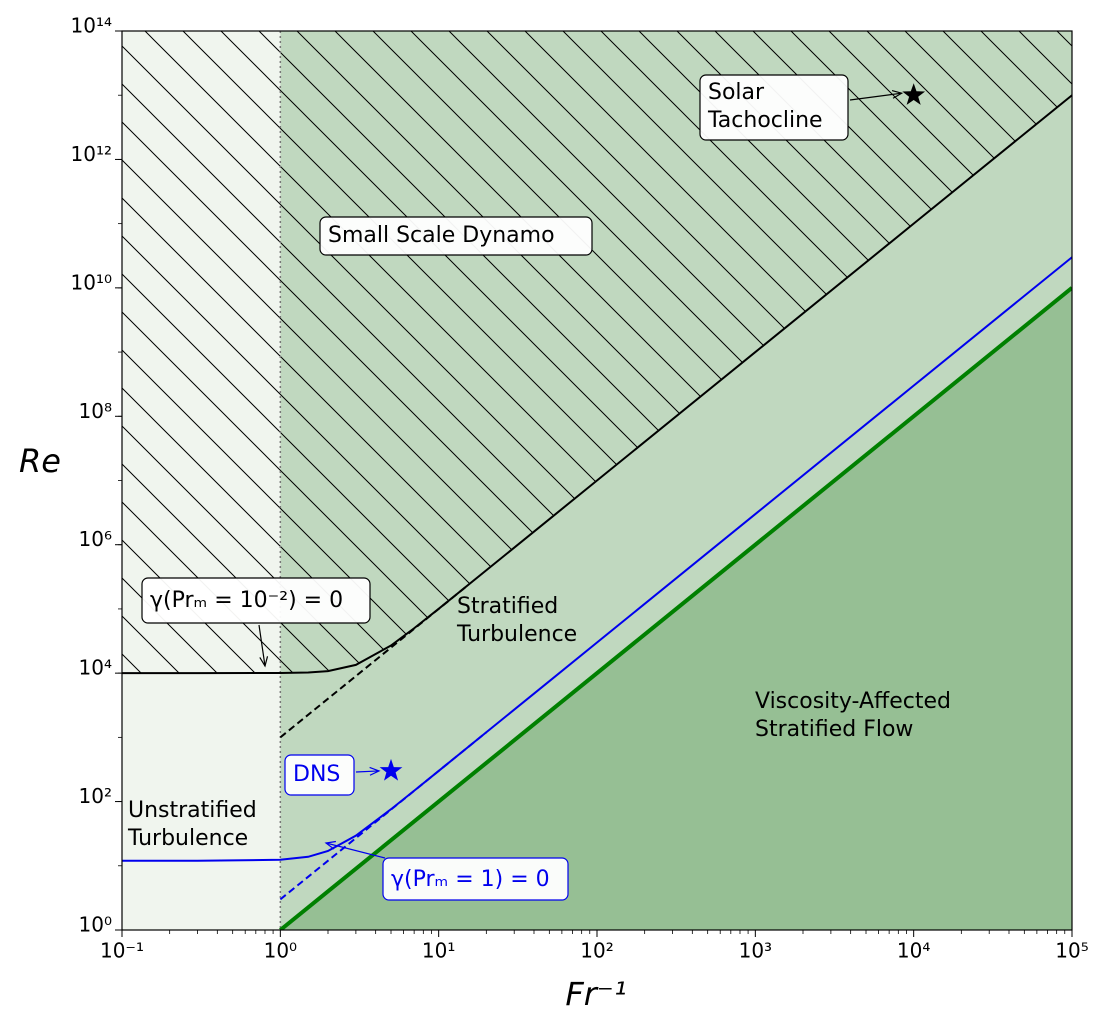 The image size is (1105, 1023). What do you see at coordinates (95, 668) in the screenshot?
I see `y-tick-label: 10⁴` at bounding box center [95, 668].